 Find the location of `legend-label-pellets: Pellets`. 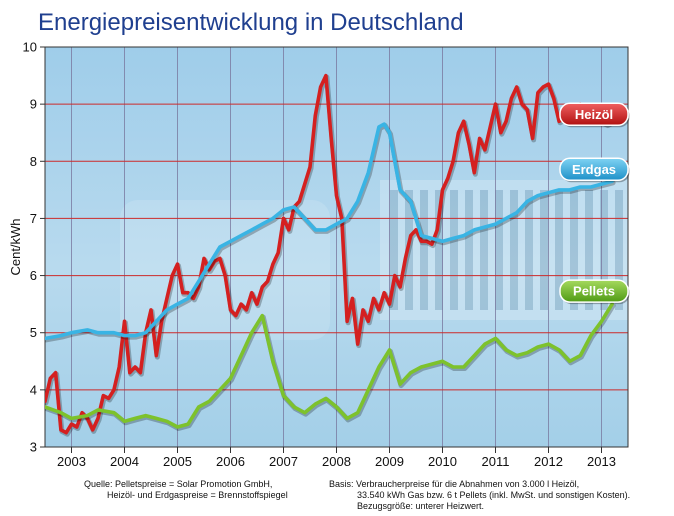

legend-label-pellets: Pellets is located at coordinates (594, 291).